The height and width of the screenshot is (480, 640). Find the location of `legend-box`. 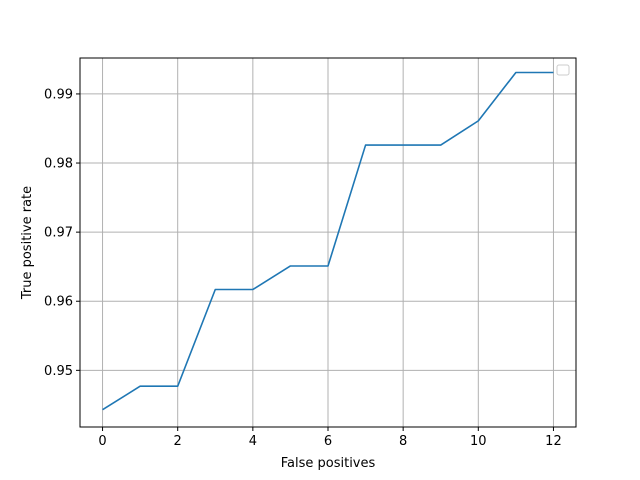

legend-box is located at coordinates (563, 70).